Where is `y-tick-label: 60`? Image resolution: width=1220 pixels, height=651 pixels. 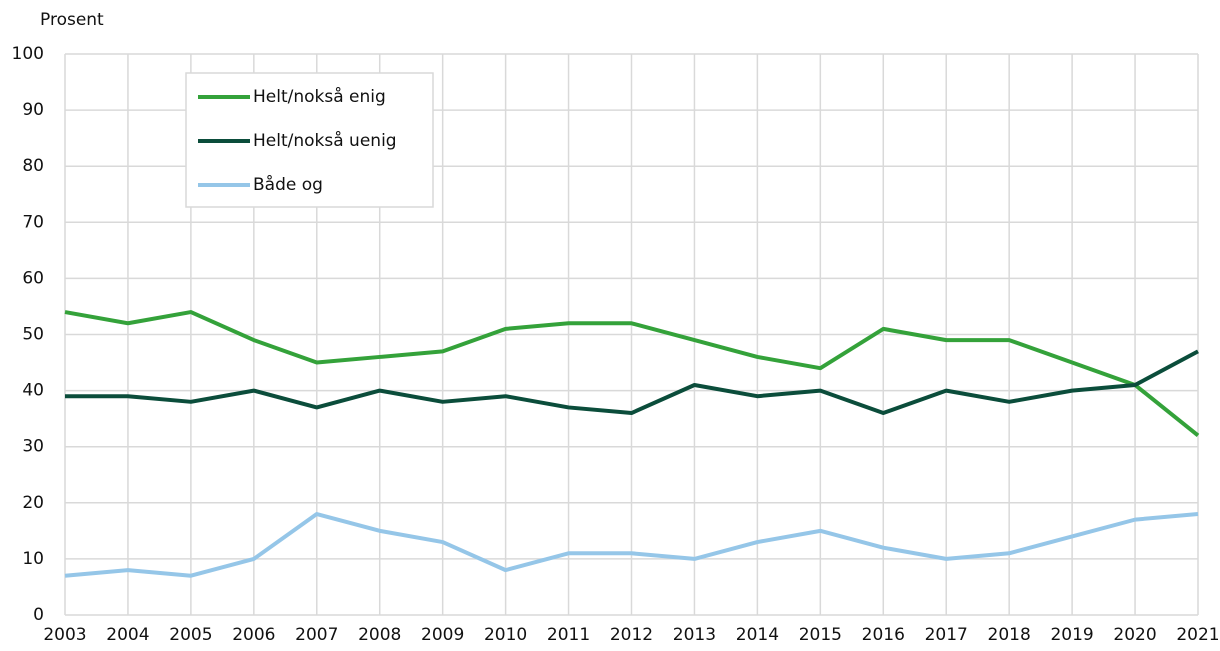 y-tick-label: 60 is located at coordinates (33, 278).